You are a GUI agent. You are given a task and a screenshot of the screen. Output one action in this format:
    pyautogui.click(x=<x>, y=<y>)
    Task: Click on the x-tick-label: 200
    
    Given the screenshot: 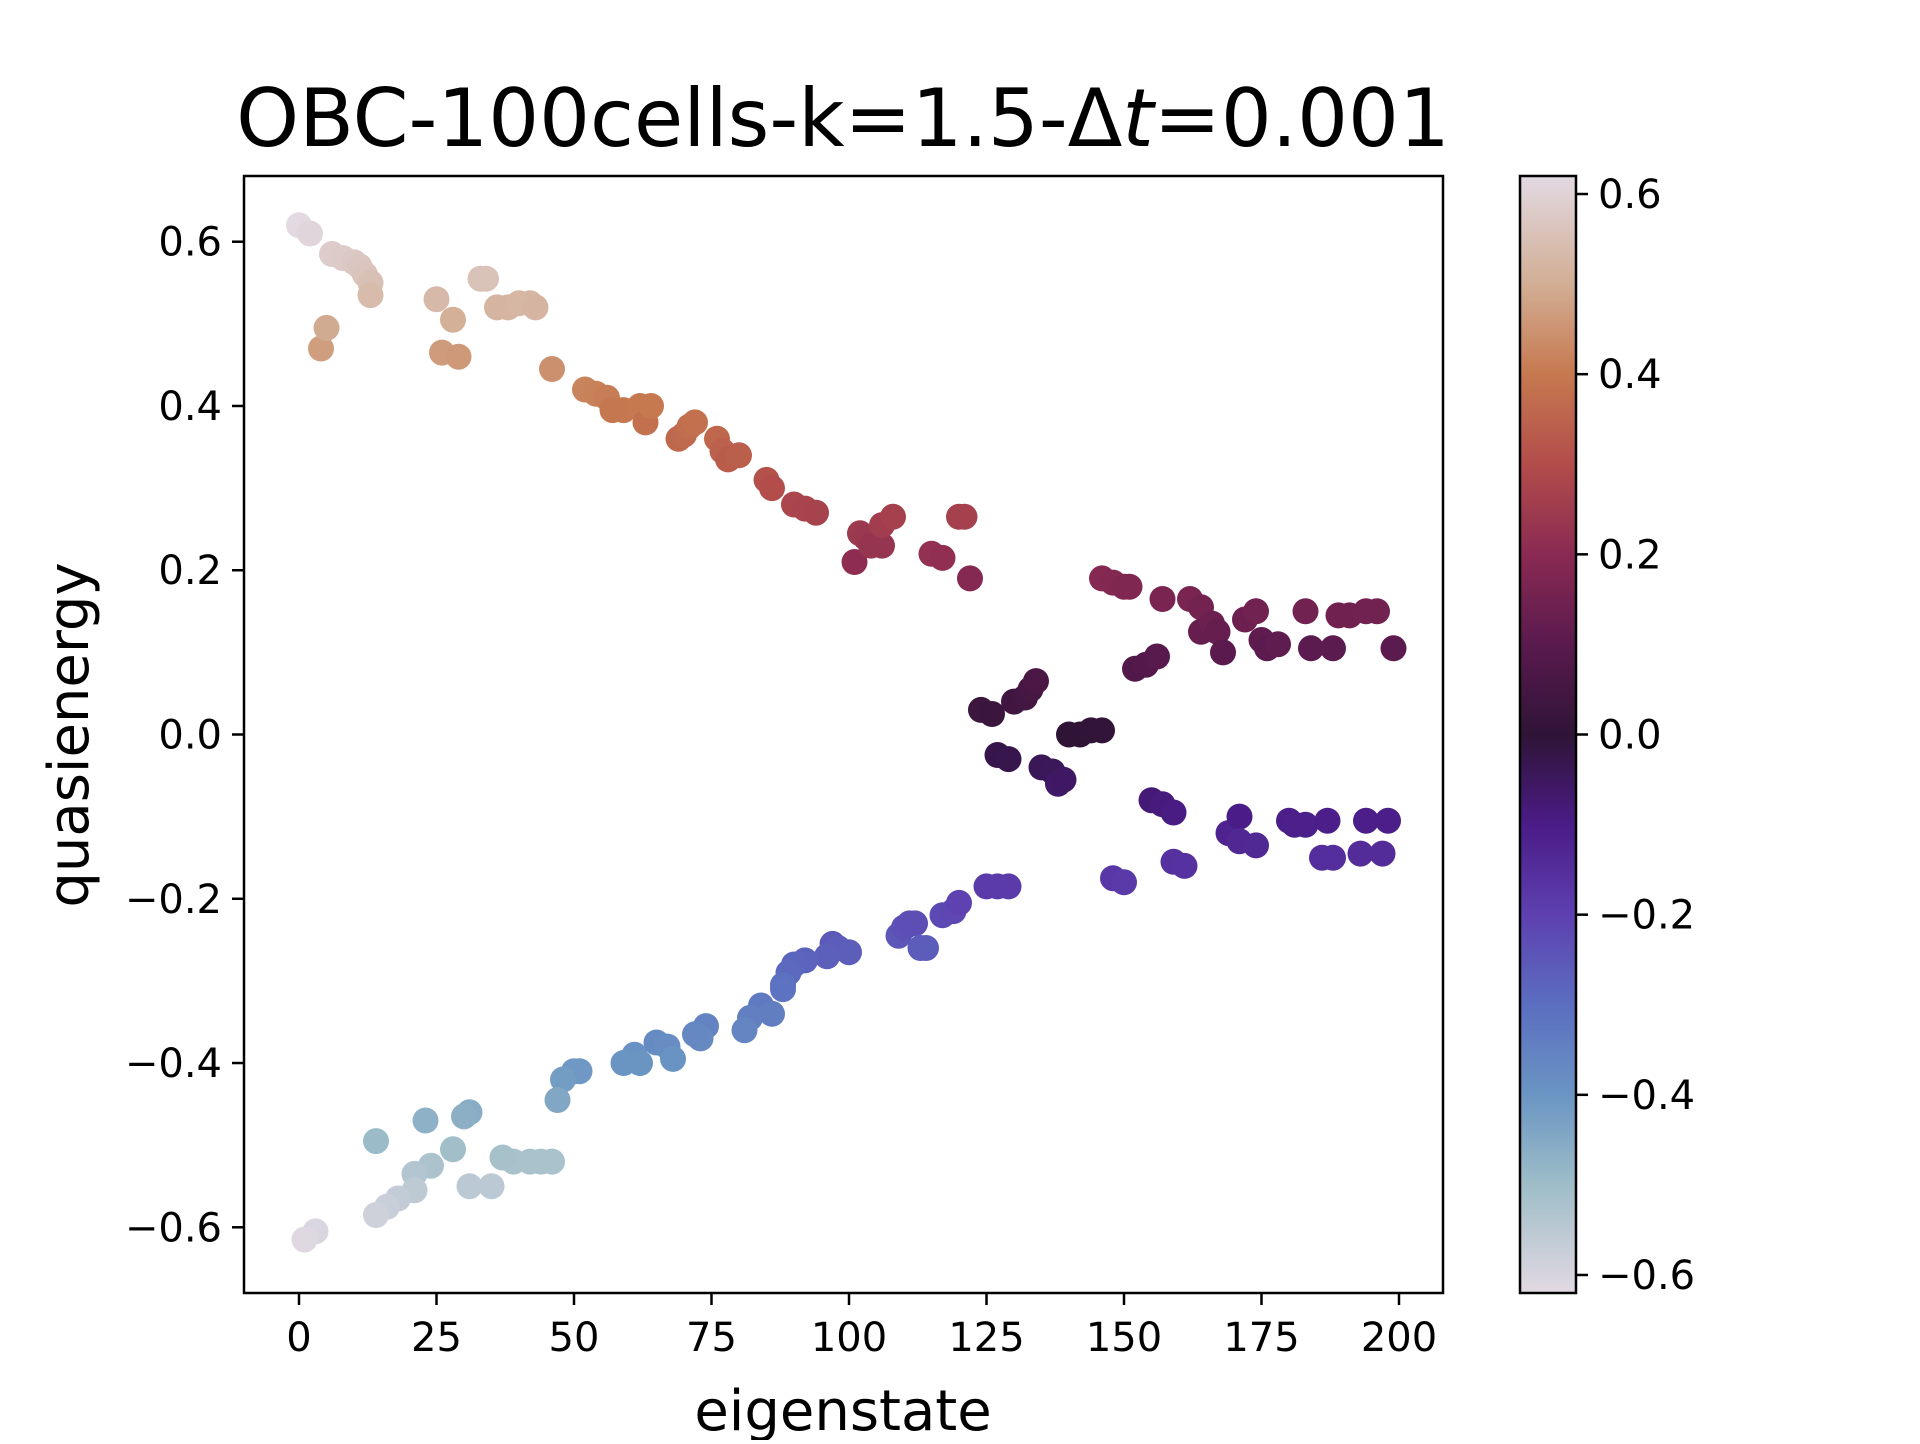 What is the action you would take?
    pyautogui.click(x=1399, y=1338)
    